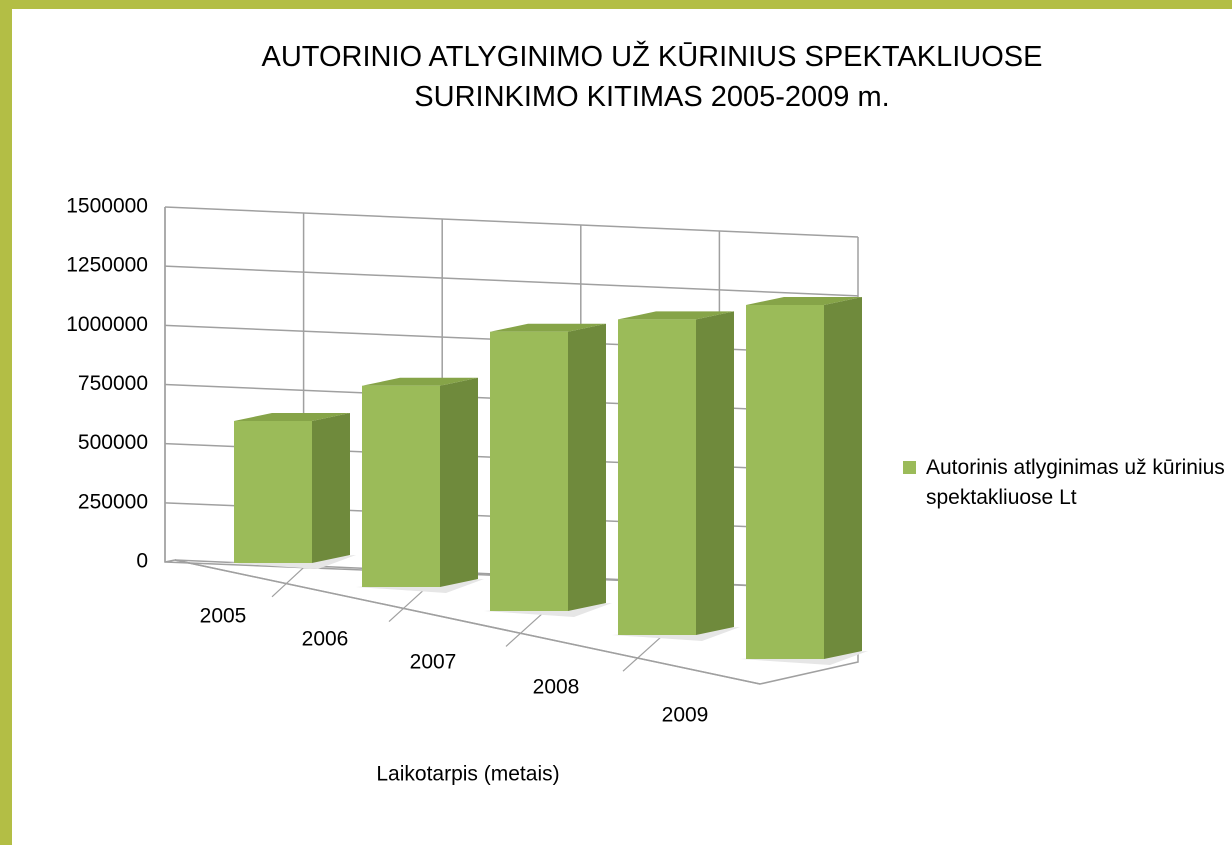 Image resolution: width=1232 pixels, height=845 pixels. Describe the element at coordinates (107, 324) in the screenshot. I see `y-tick-label: 1000000` at that location.